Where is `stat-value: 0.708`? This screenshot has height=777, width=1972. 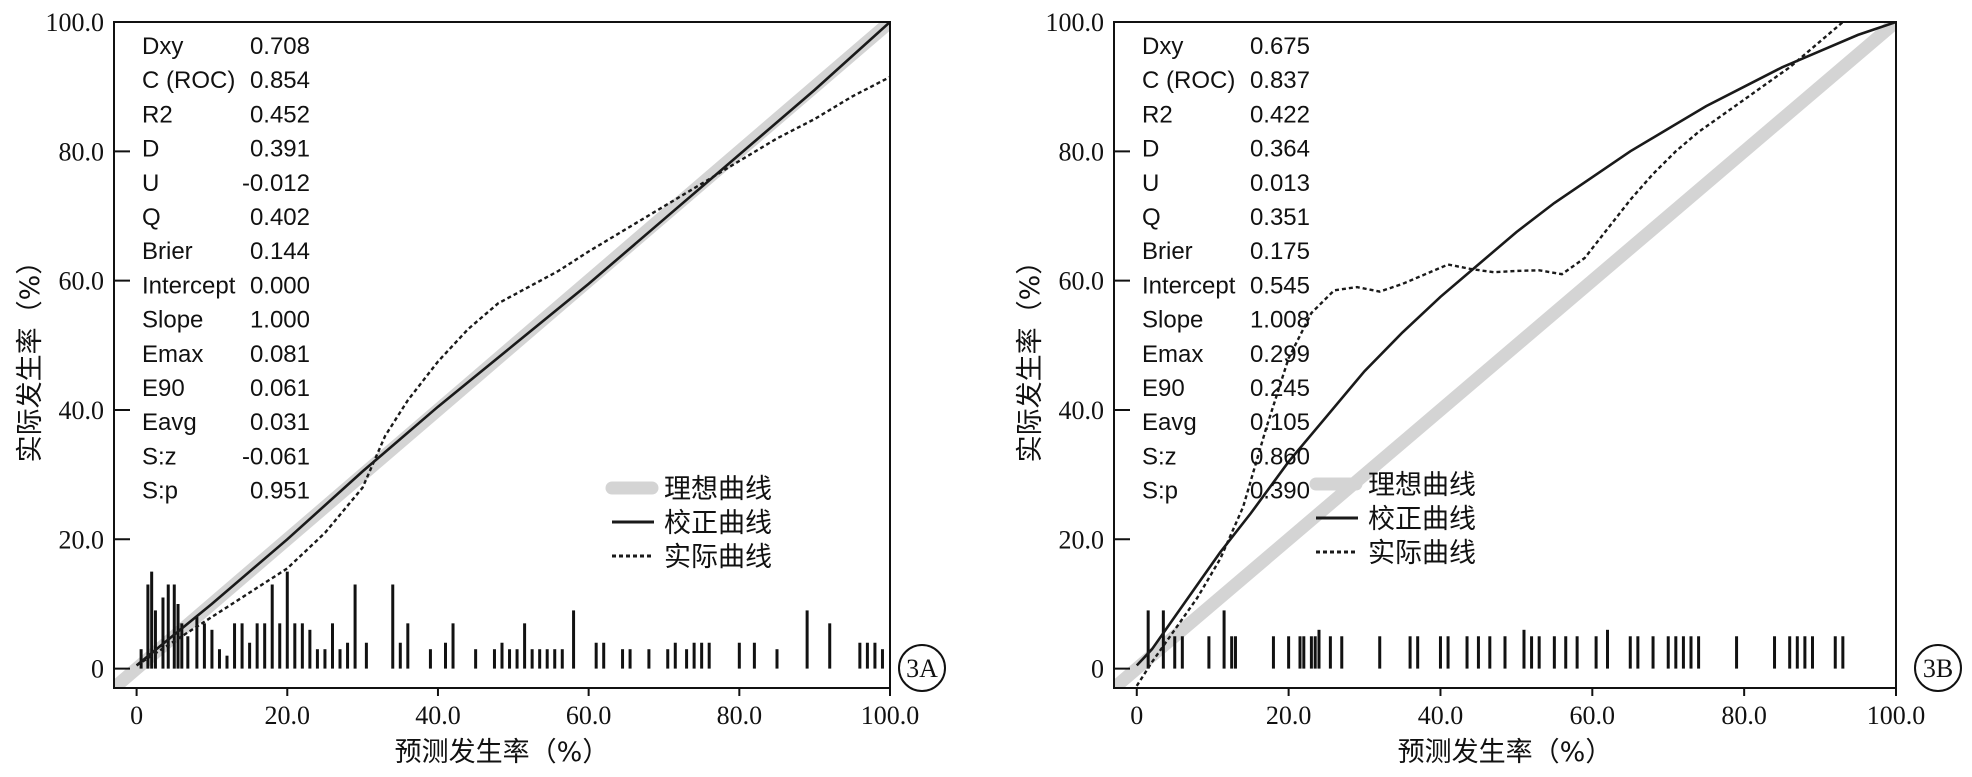 stat-value: 0.708 is located at coordinates (280, 46).